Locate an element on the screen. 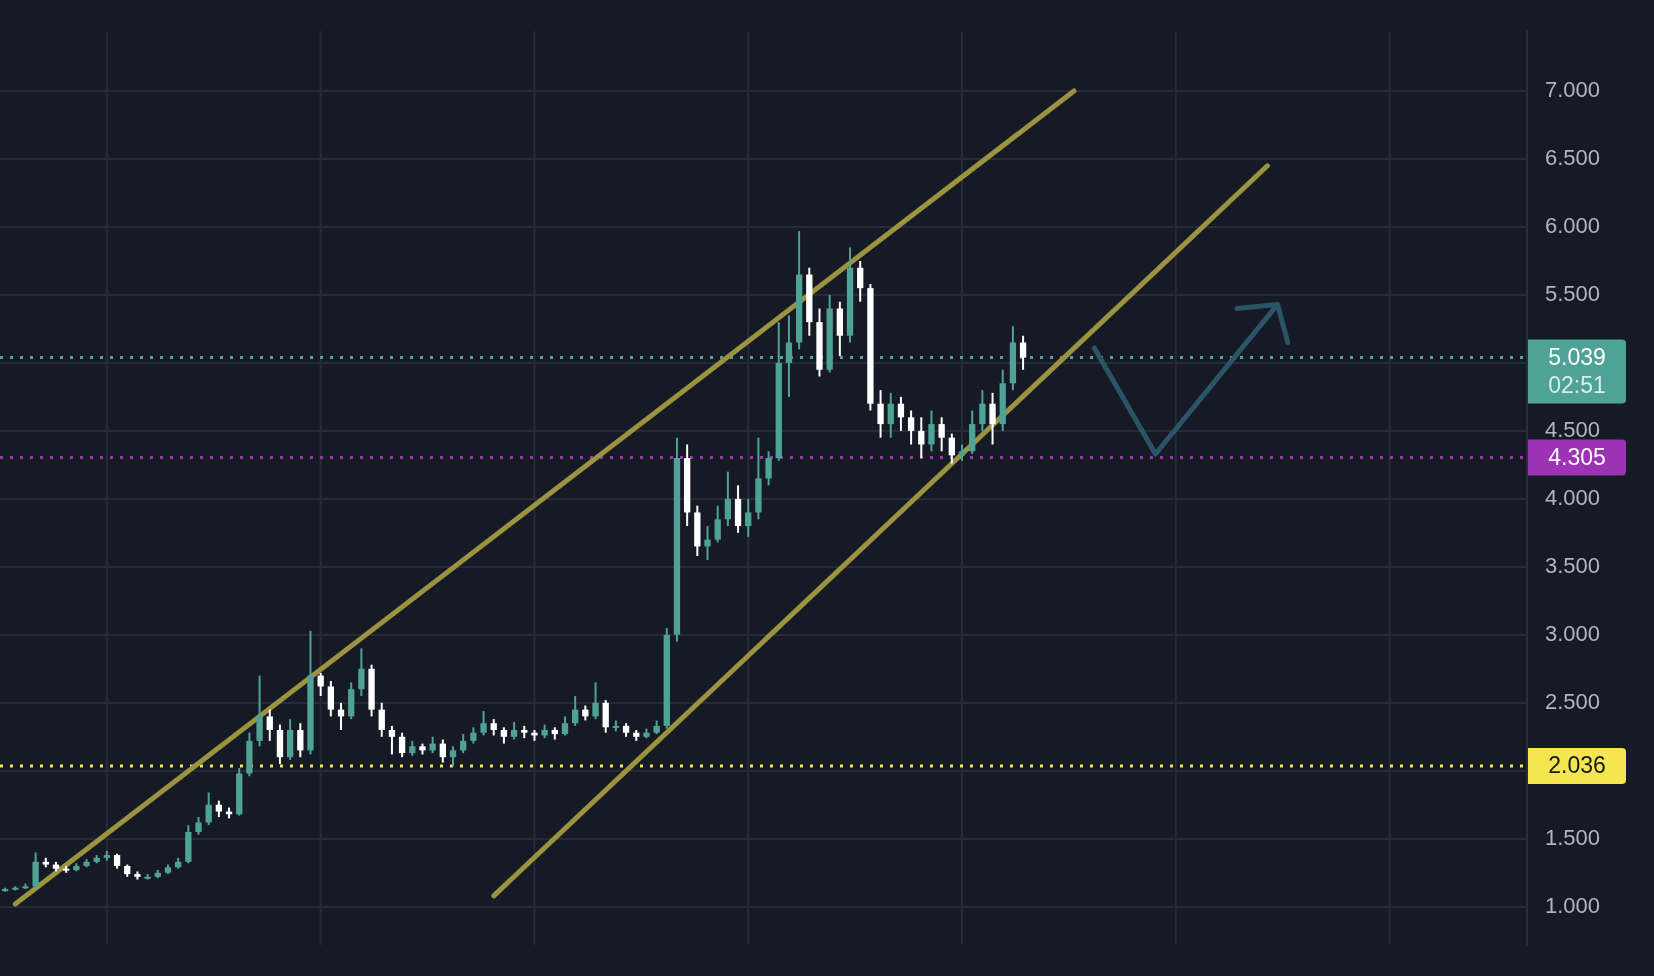 The image size is (1654, 976). y-tick-label: 1.500 is located at coordinates (1573, 837).